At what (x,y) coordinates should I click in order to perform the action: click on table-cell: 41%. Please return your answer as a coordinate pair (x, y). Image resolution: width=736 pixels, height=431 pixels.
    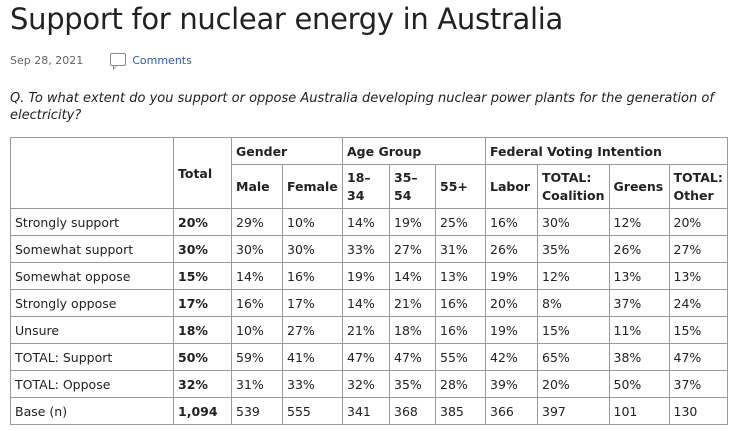
    Looking at the image, I should click on (312, 357).